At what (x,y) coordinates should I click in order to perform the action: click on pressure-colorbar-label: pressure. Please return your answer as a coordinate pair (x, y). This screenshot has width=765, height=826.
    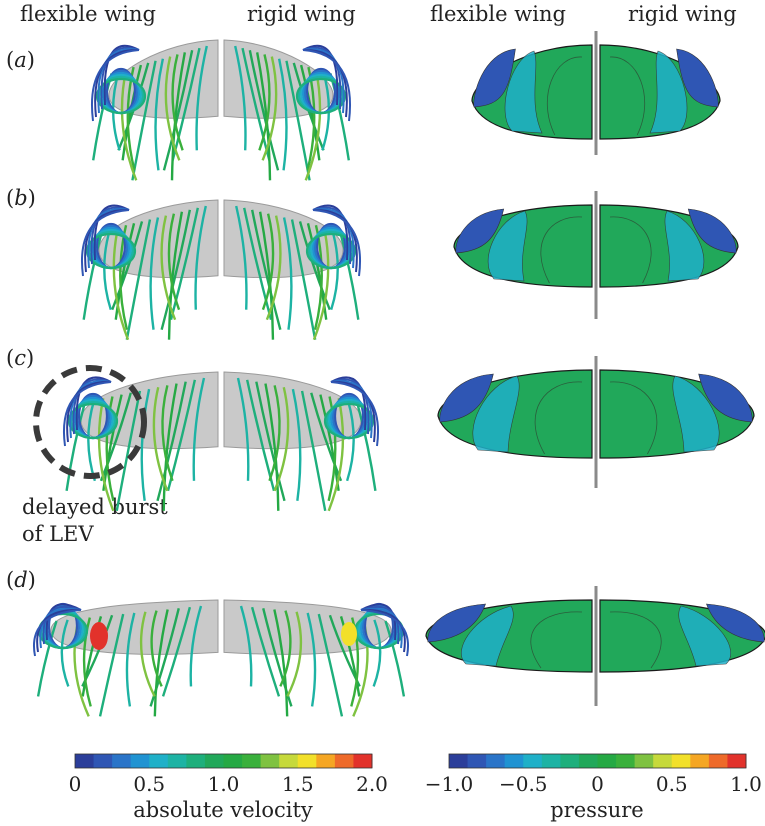
    Looking at the image, I should click on (597, 810).